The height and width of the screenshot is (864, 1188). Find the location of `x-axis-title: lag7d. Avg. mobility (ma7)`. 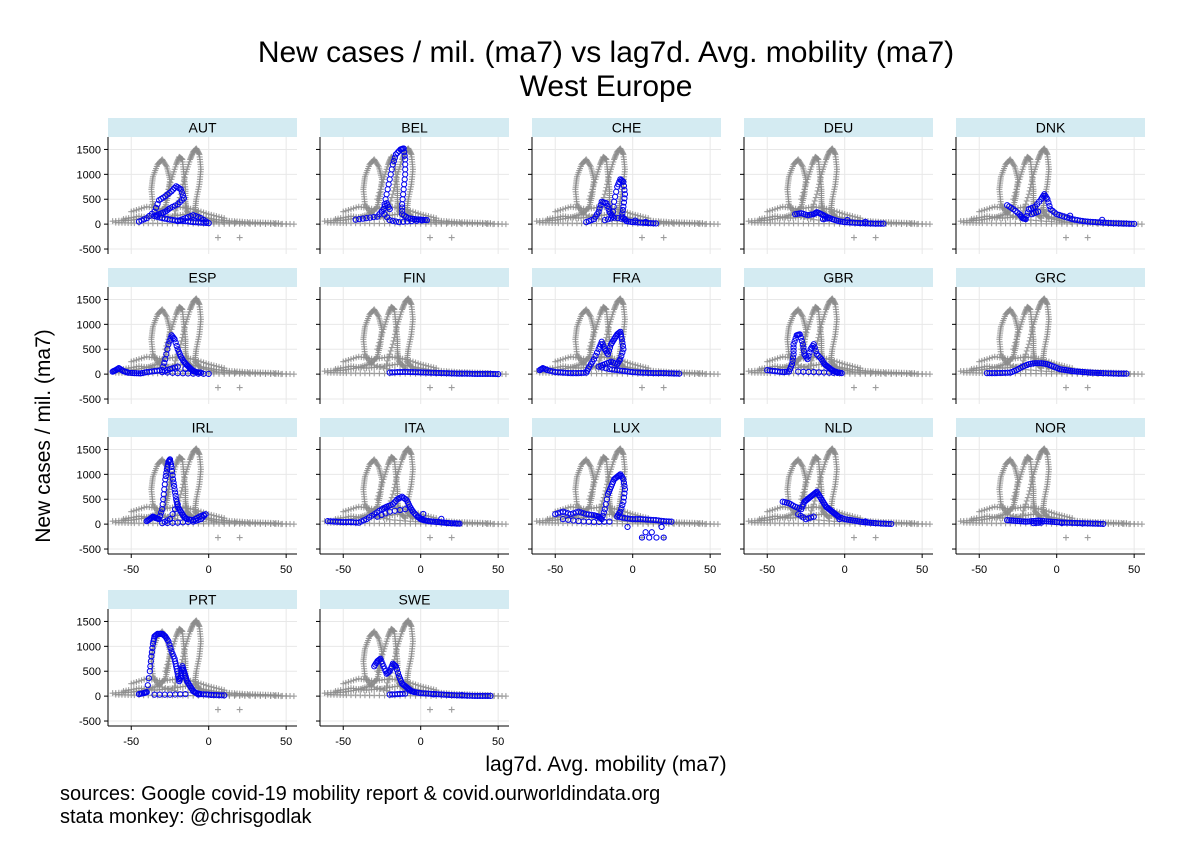

x-axis-title: lag7d. Avg. mobility (ma7) is located at coordinates (605, 764).